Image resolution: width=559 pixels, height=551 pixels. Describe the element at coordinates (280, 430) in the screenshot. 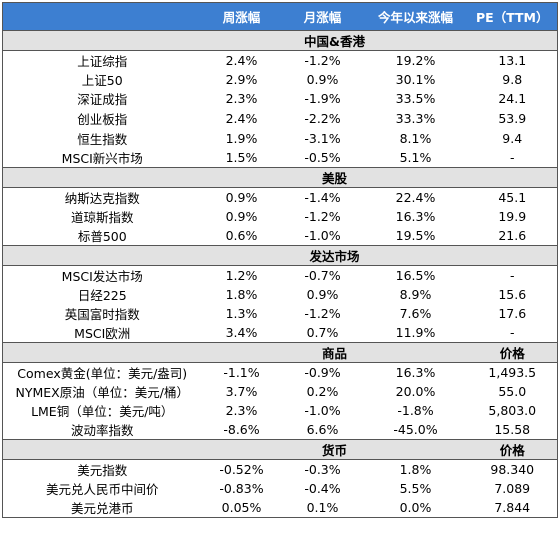

I see `table-row: 波动率指数 -8.6% 6.6% -45.0% 15.58` at that location.